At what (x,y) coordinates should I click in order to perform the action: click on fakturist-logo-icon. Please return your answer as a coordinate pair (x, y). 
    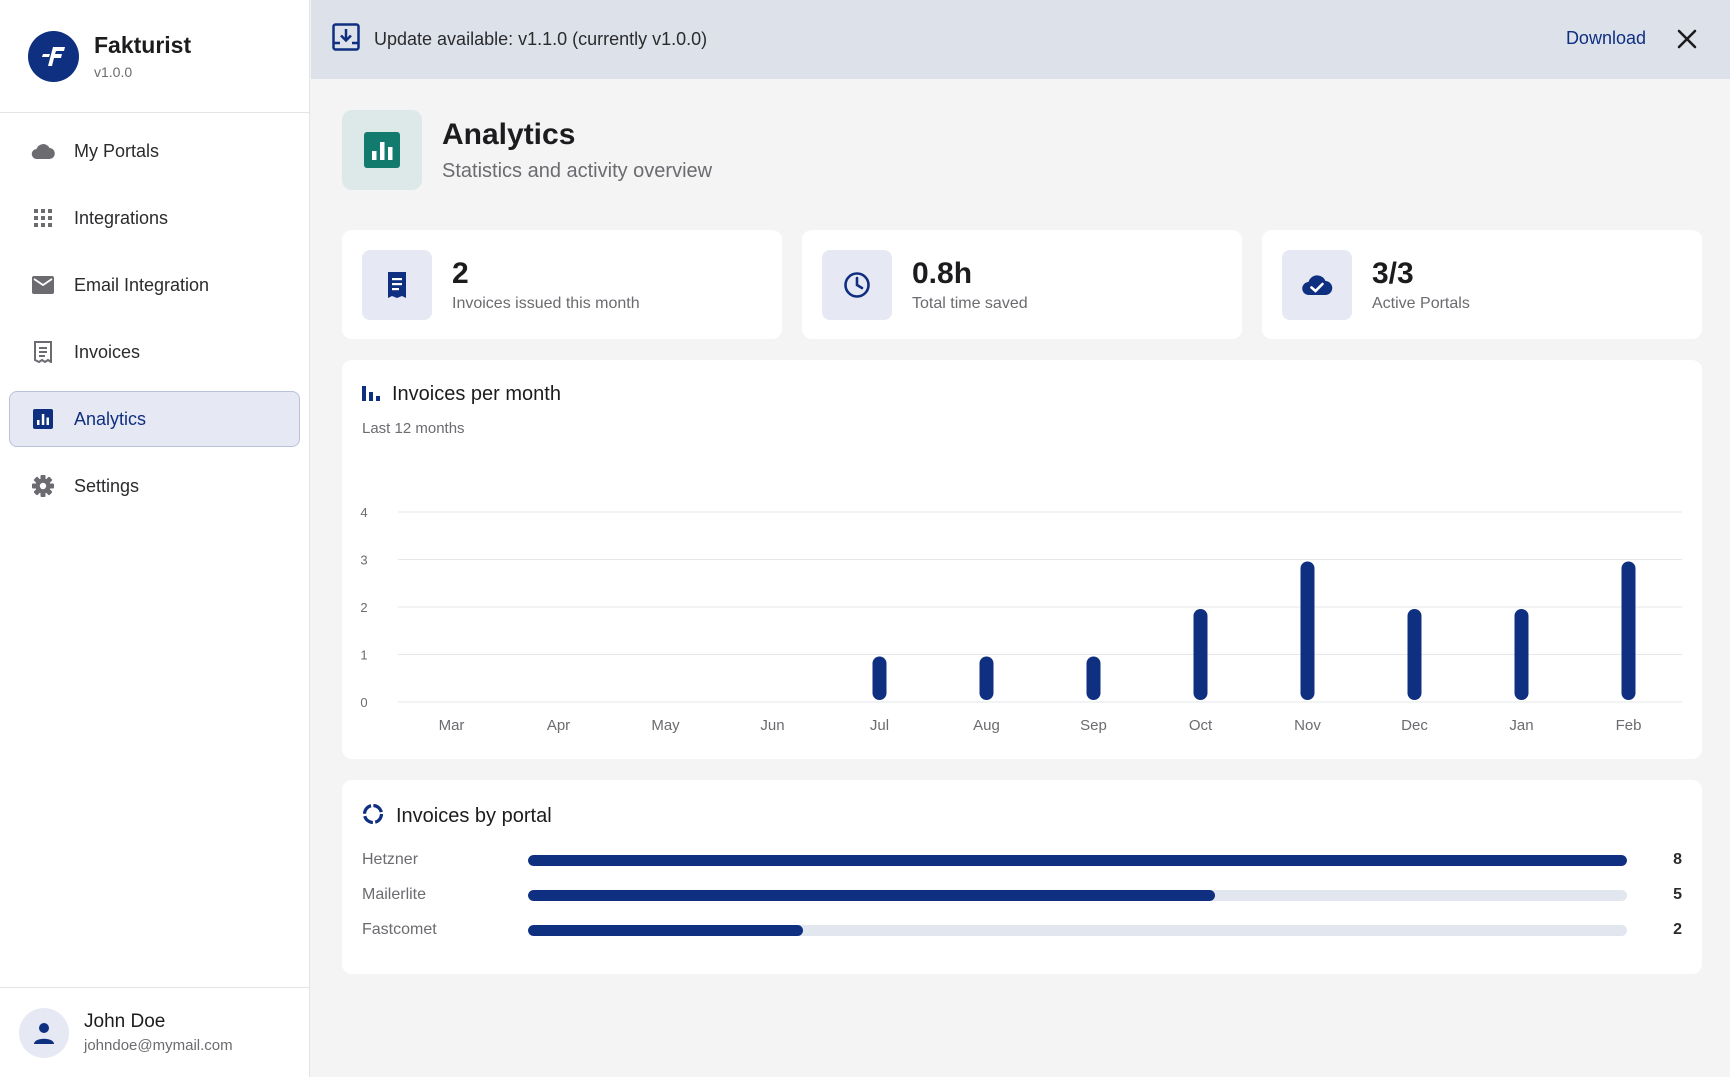
    Looking at the image, I should click on (53, 56).